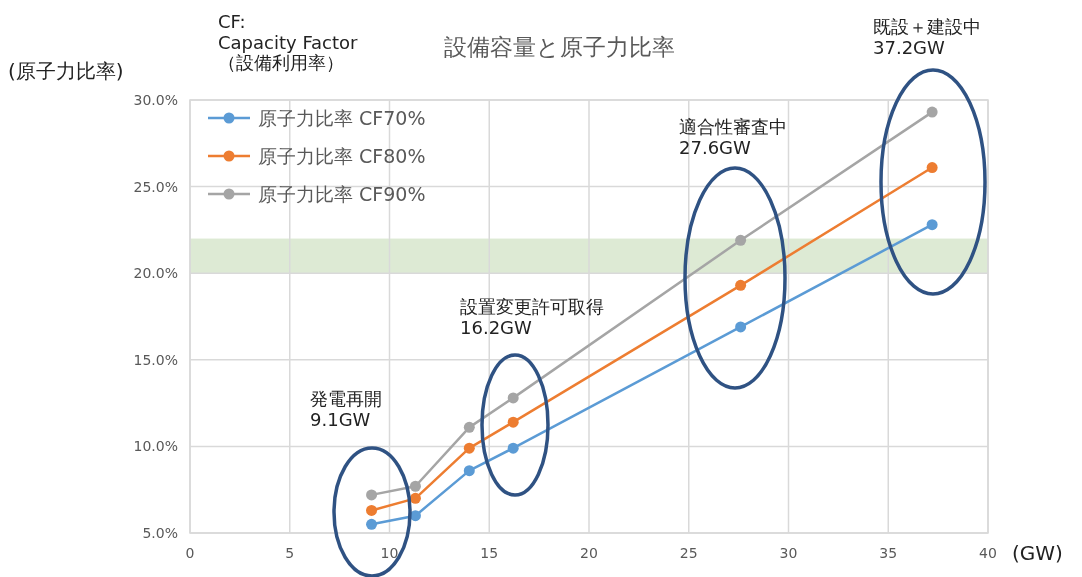 This screenshot has width=1082, height=577. I want to click on annotation: 設置変更許可取得 16.2GW, so click(532, 317).